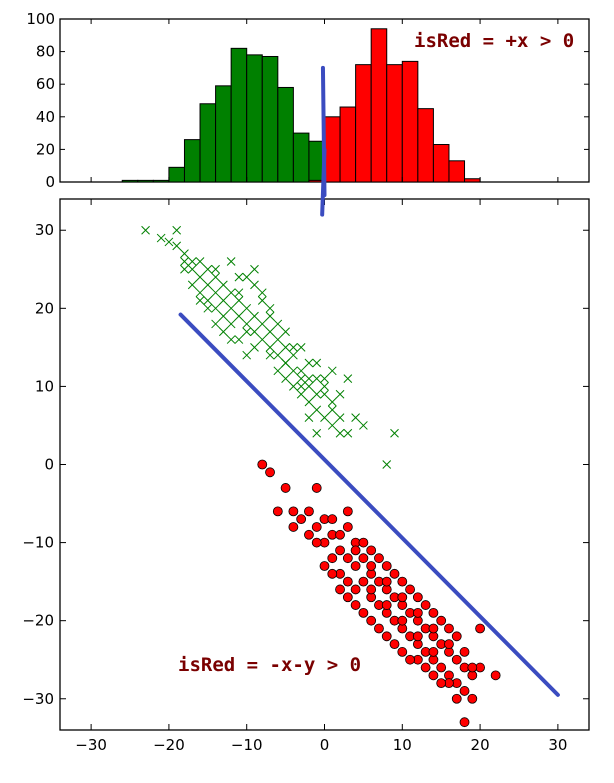  Describe the element at coordinates (557, 745) in the screenshot. I see `x-tick-label: 30` at that location.